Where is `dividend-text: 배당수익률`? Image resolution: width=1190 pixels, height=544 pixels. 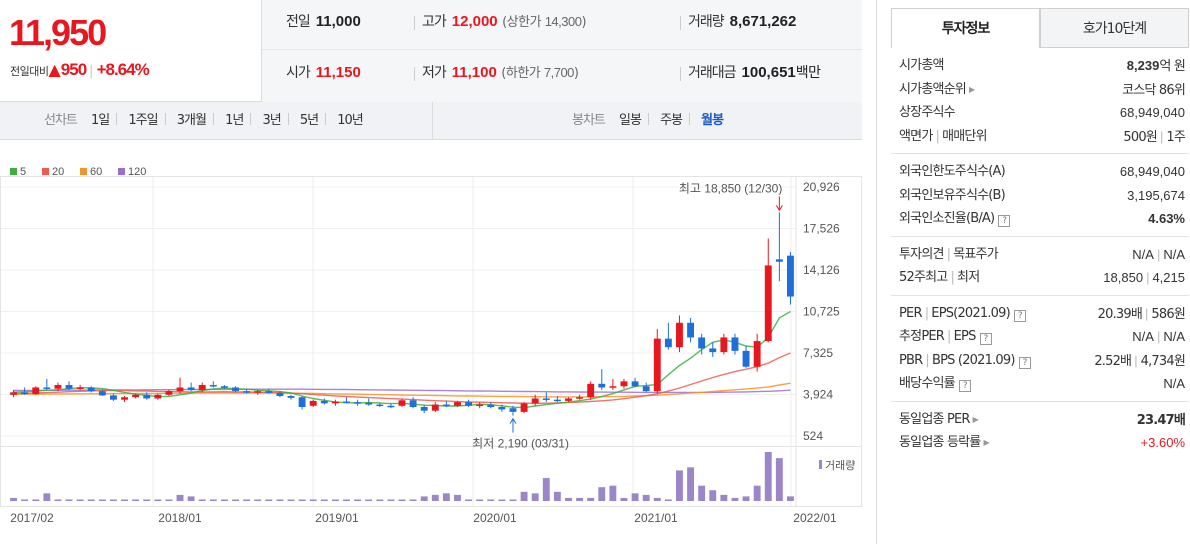
dividend-text: 배당수익률 is located at coordinates (927, 383).